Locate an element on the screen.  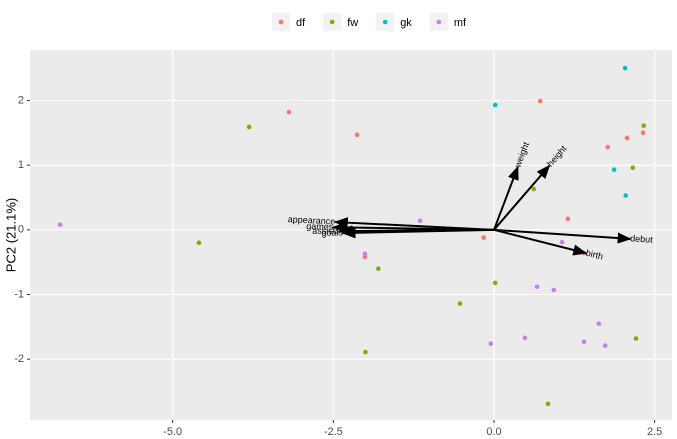
y-tick-label: 0 is located at coordinates (21, 230).